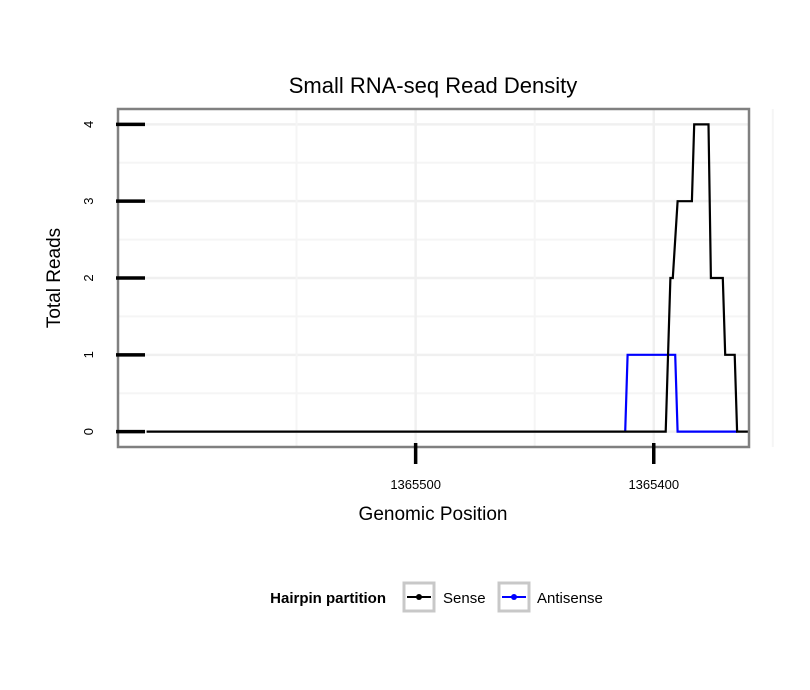 This screenshot has height=690, width=810. I want to click on y-tick-label: 3, so click(88, 201).